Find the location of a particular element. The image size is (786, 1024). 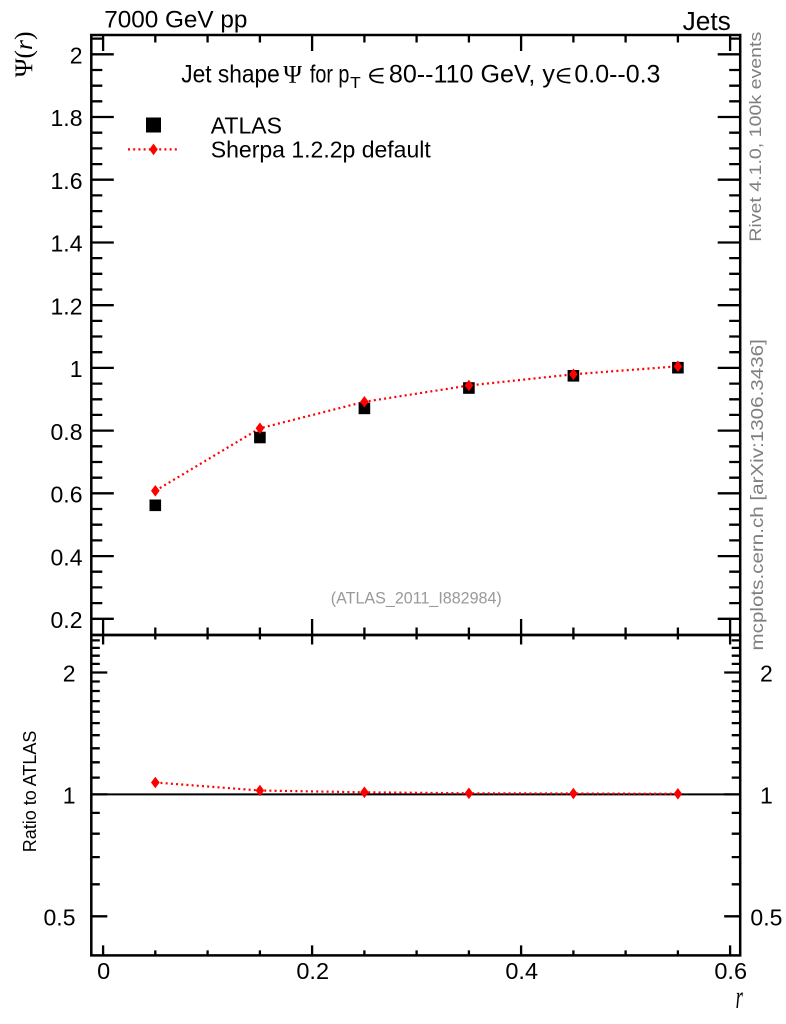

svg-text: 1.4 is located at coordinates (67, 244).